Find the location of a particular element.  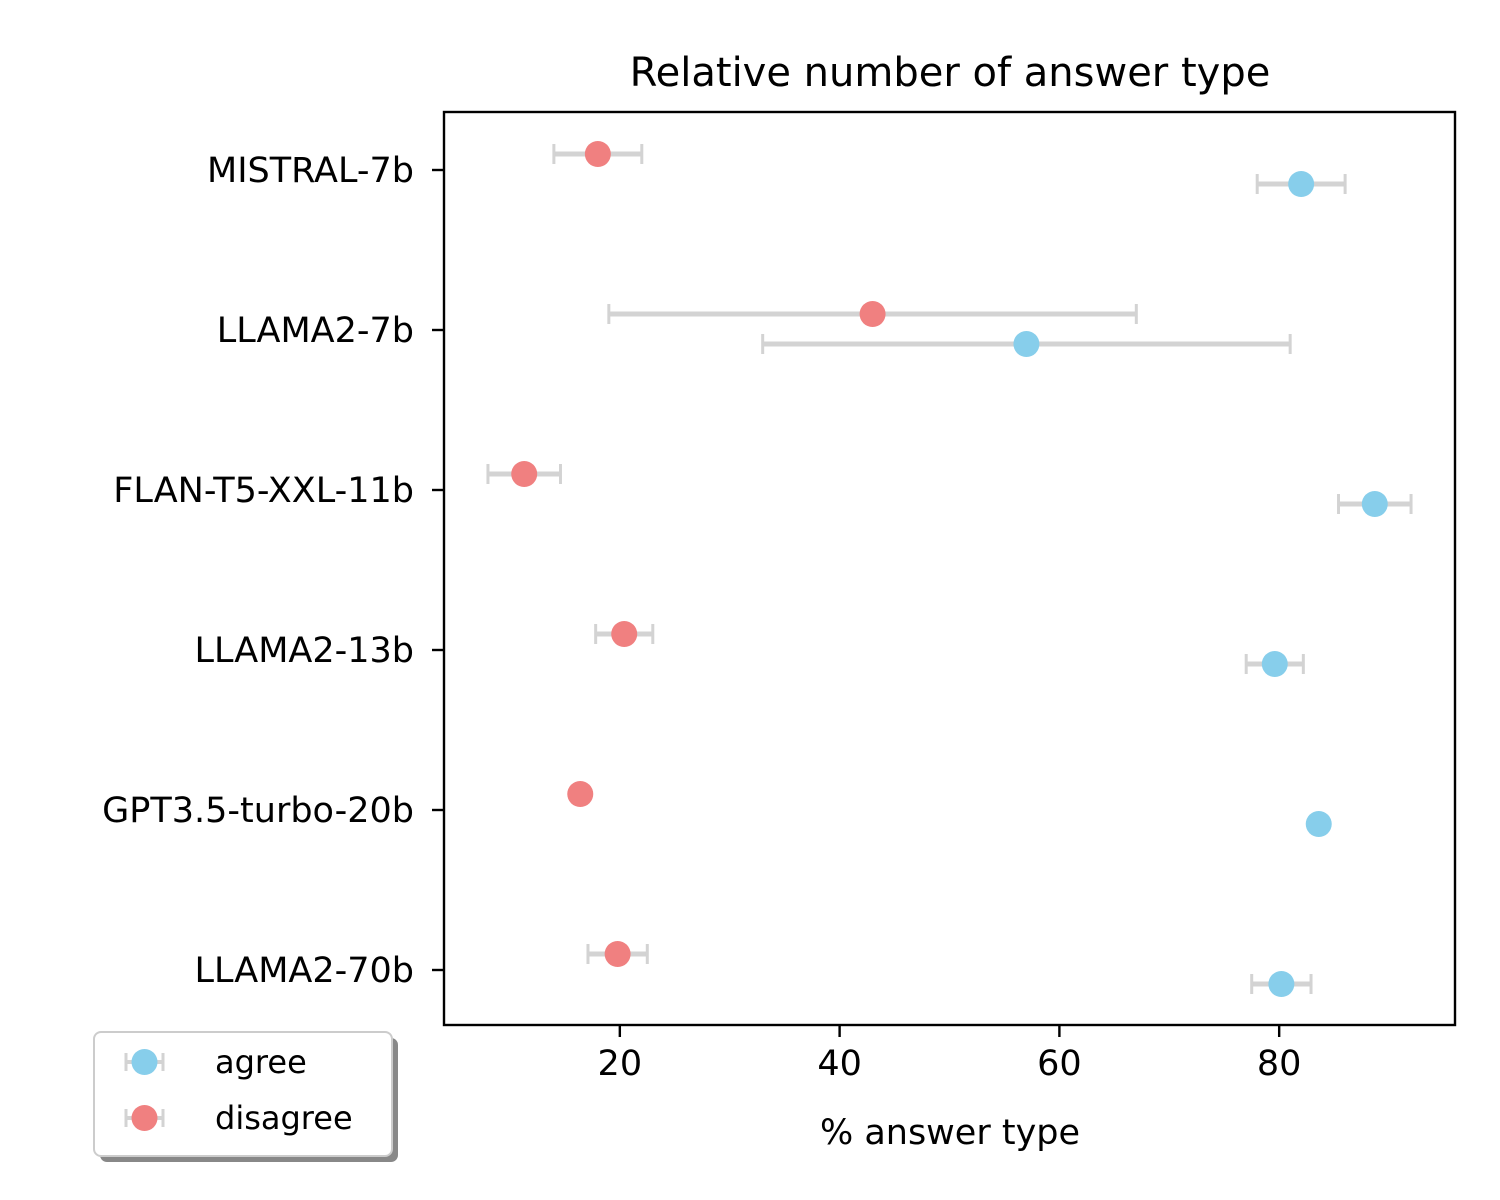

y-tick-label-llama2-7b: LLAMA2-7b is located at coordinates (315, 331).